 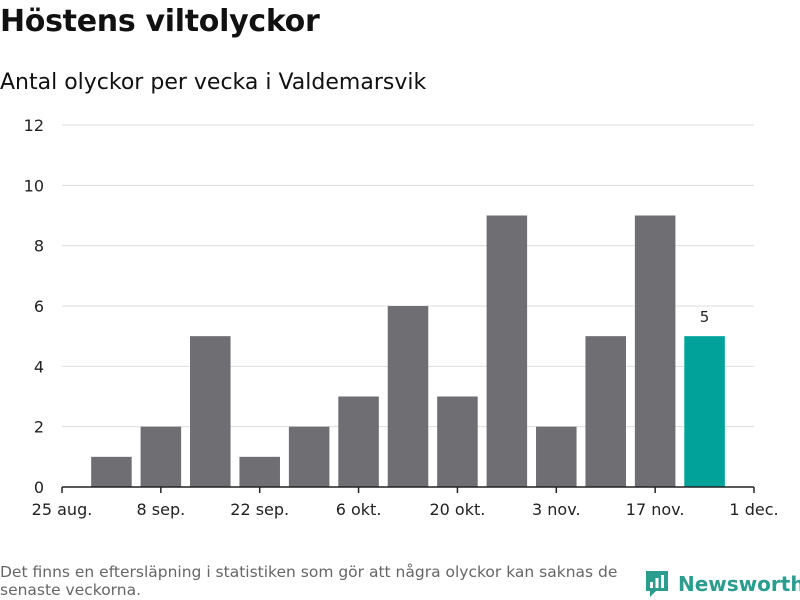 What do you see at coordinates (259, 509) in the screenshot?
I see `x-tick-label: 22 sep.` at bounding box center [259, 509].